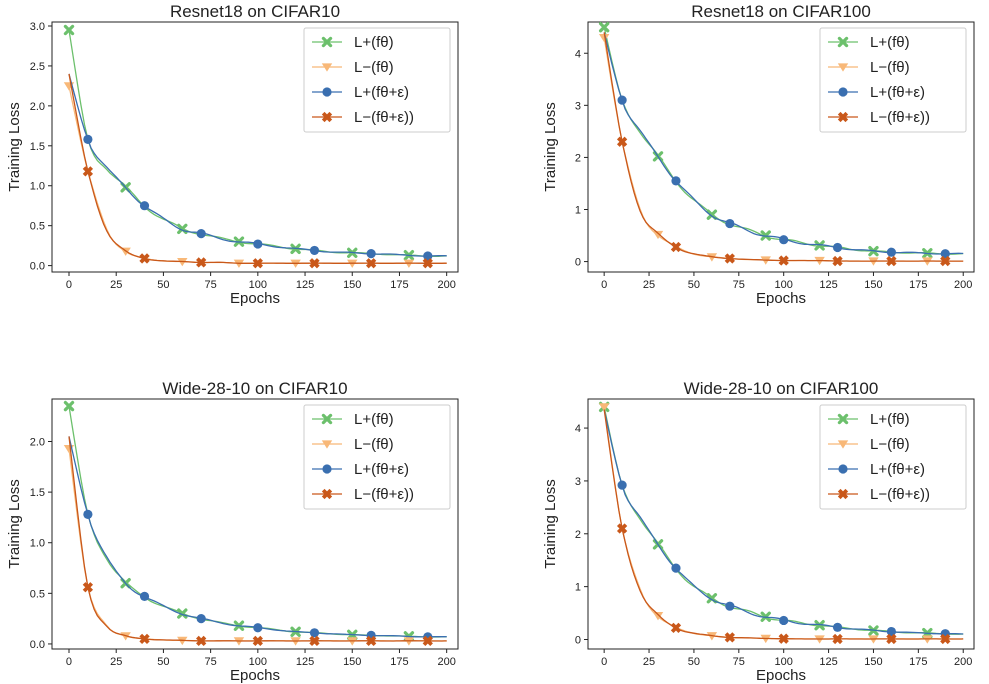  What do you see at coordinates (900, 494) in the screenshot?
I see `legend-label: L−(fθ+ε))` at bounding box center [900, 494].